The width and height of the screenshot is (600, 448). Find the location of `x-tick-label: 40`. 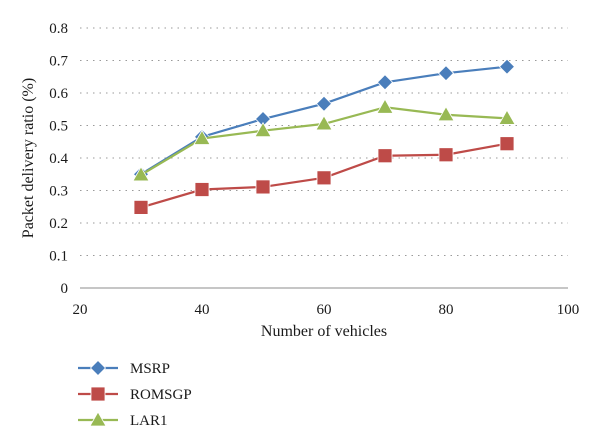

x-tick-label: 40 is located at coordinates (202, 310).